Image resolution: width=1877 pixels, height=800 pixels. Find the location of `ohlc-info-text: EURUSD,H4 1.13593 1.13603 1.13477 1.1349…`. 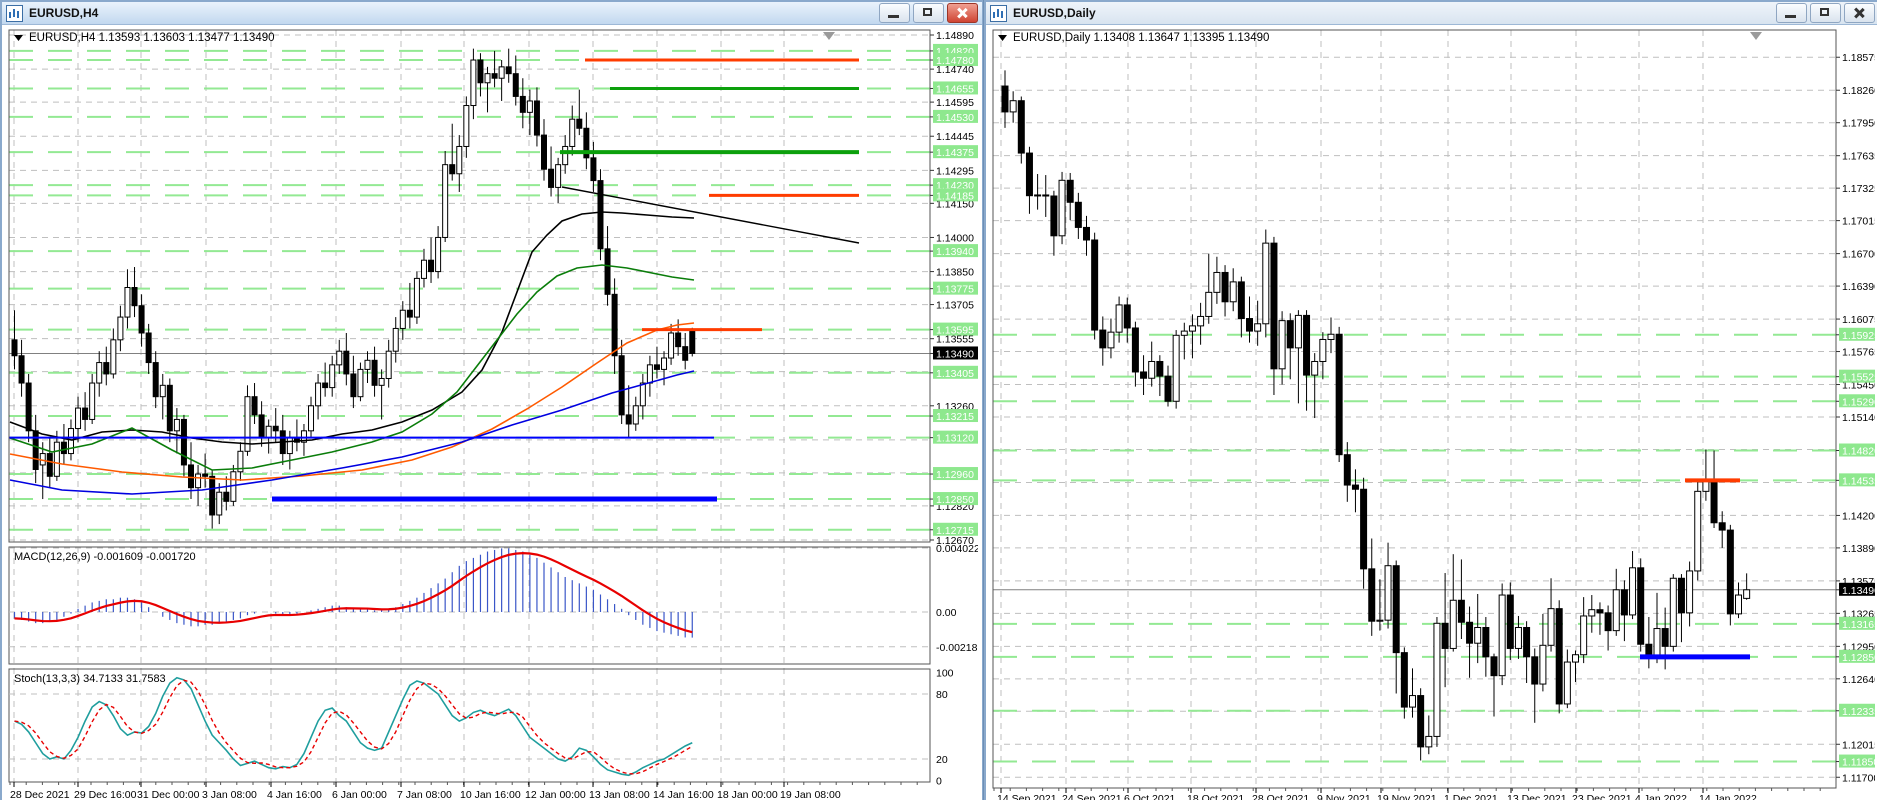

ohlc-info-text: EURUSD,H4 1.13593 1.13603 1.13477 1.1349… is located at coordinates (152, 38).